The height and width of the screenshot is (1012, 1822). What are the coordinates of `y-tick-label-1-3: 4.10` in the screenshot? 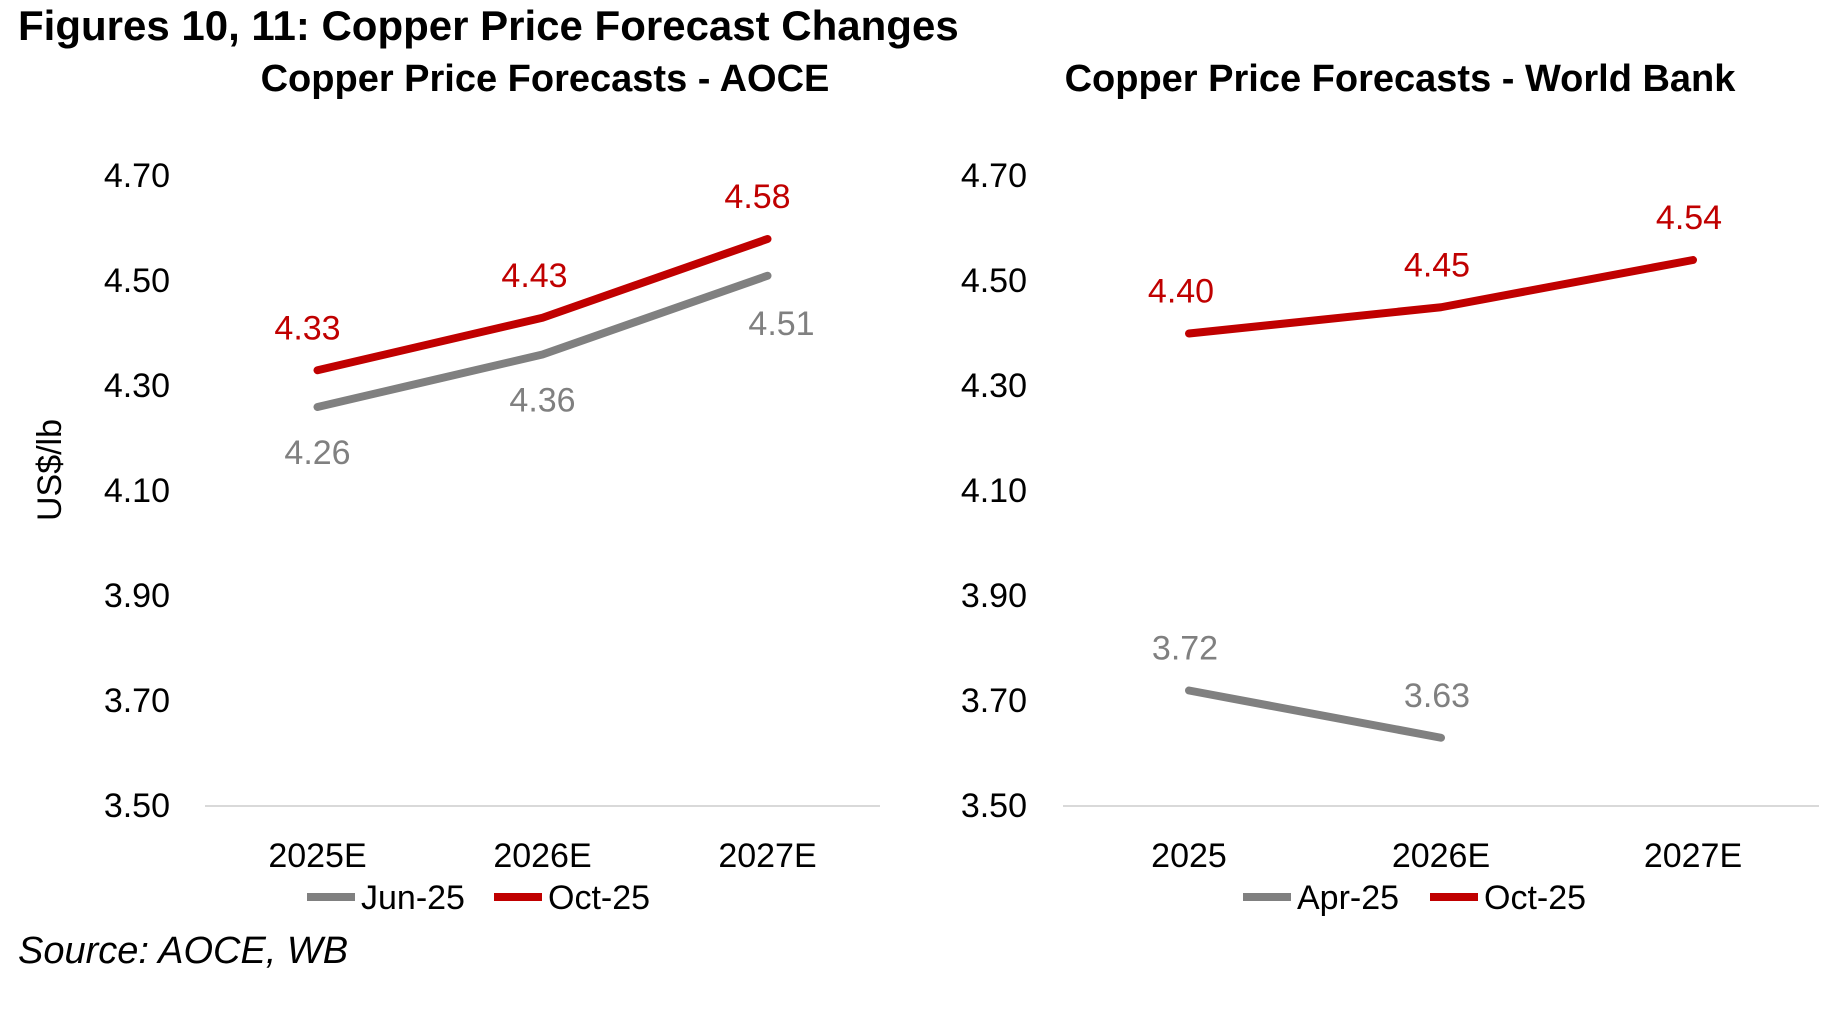 It's located at (994, 491).